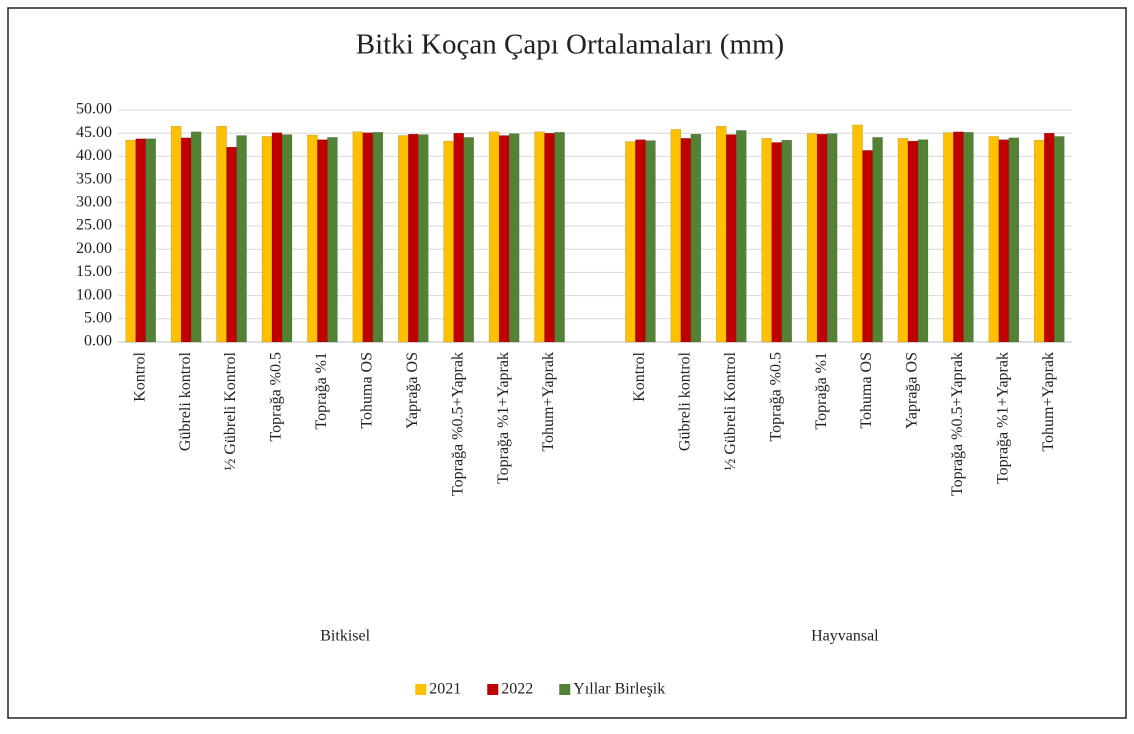  Describe the element at coordinates (94, 201) in the screenshot. I see `y-tick-label: 30.00` at that location.